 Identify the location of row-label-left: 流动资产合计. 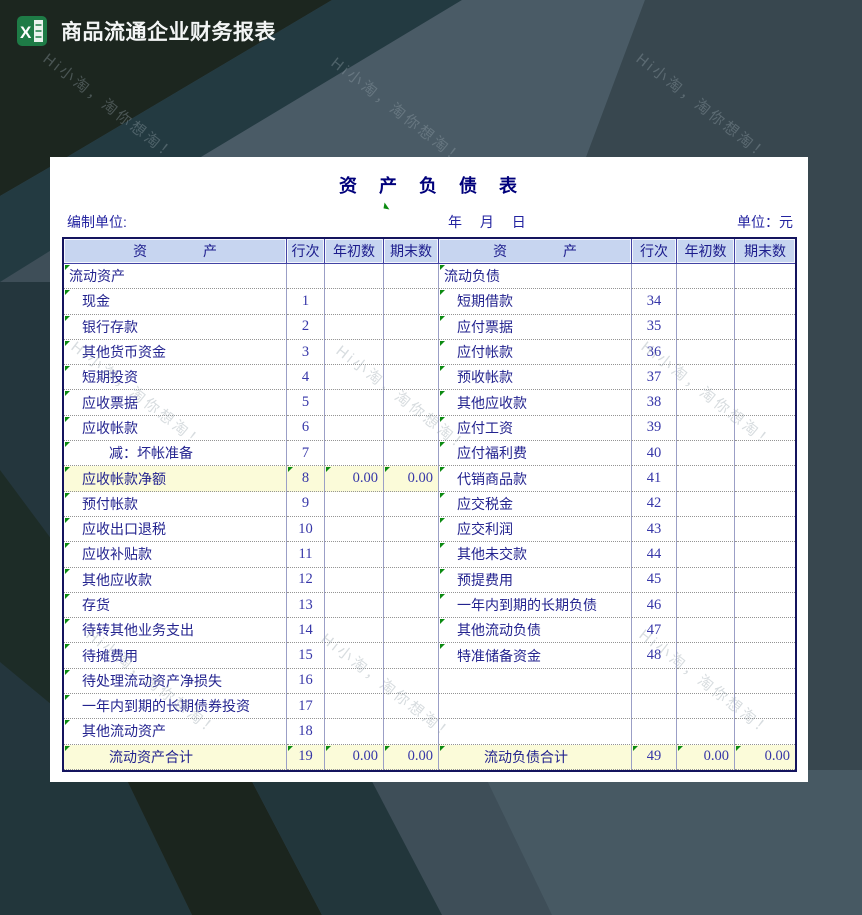
(175, 757).